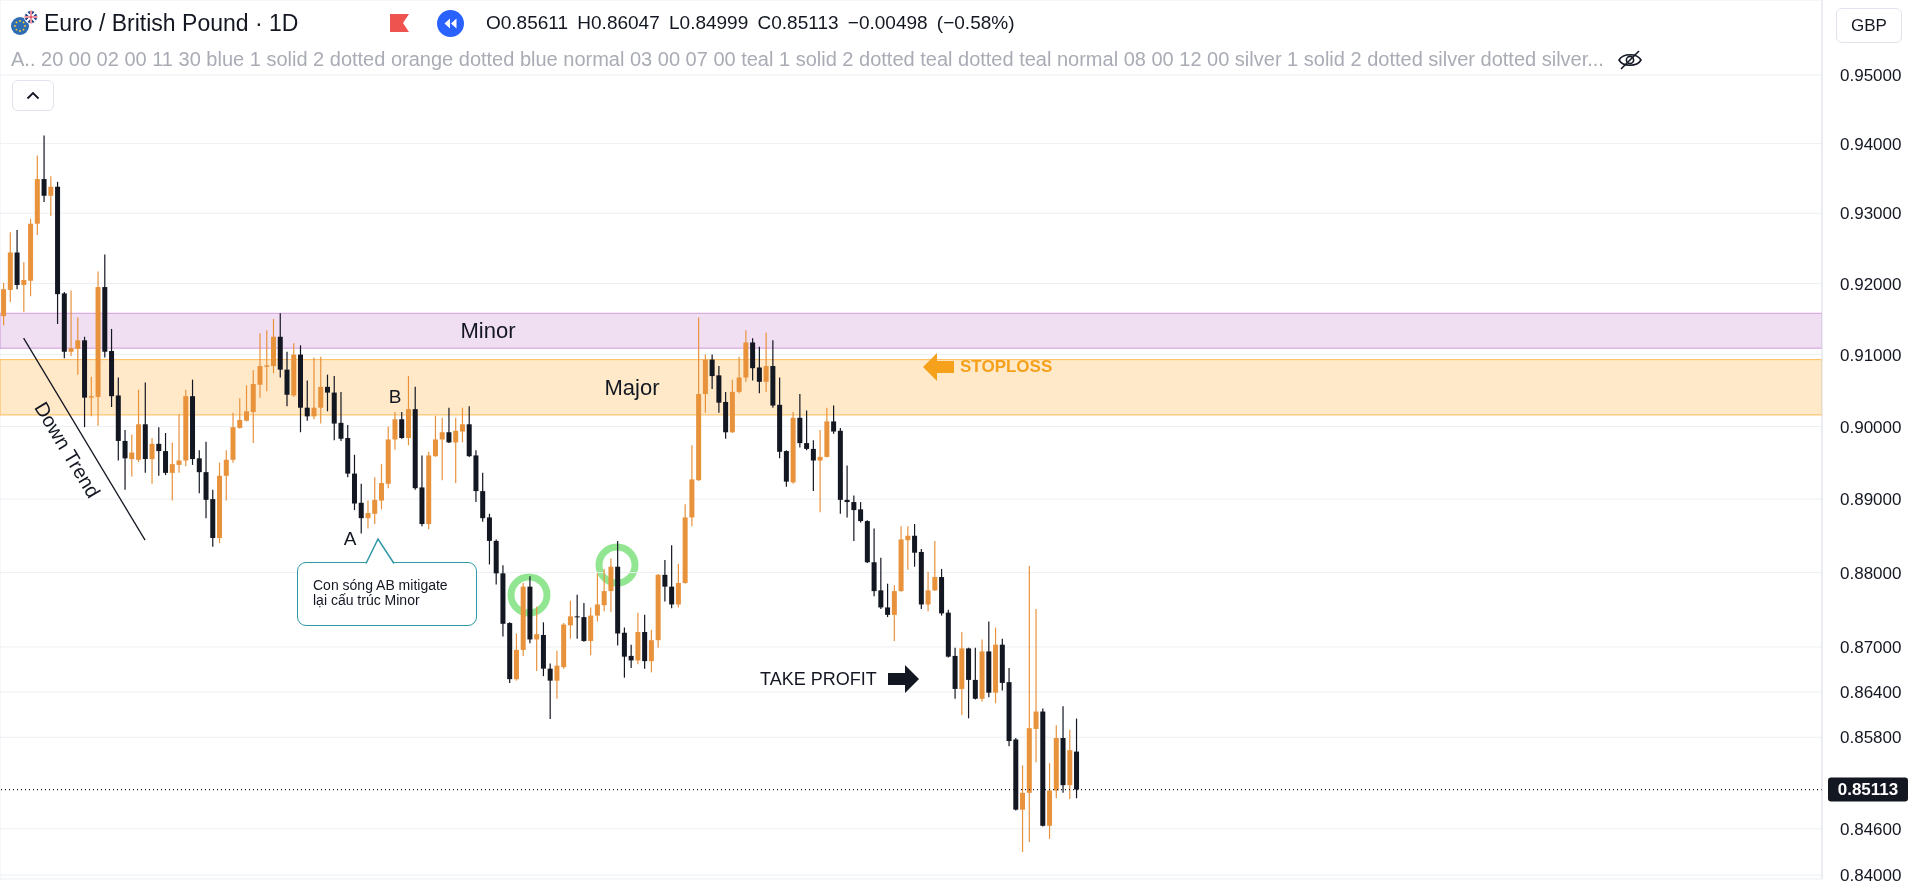 This screenshot has width=1917, height=889. I want to click on annotation: O0.85611 H0.86047 L0.84999 C0.85113 −0.00498 (−0.58%), so click(750, 23).